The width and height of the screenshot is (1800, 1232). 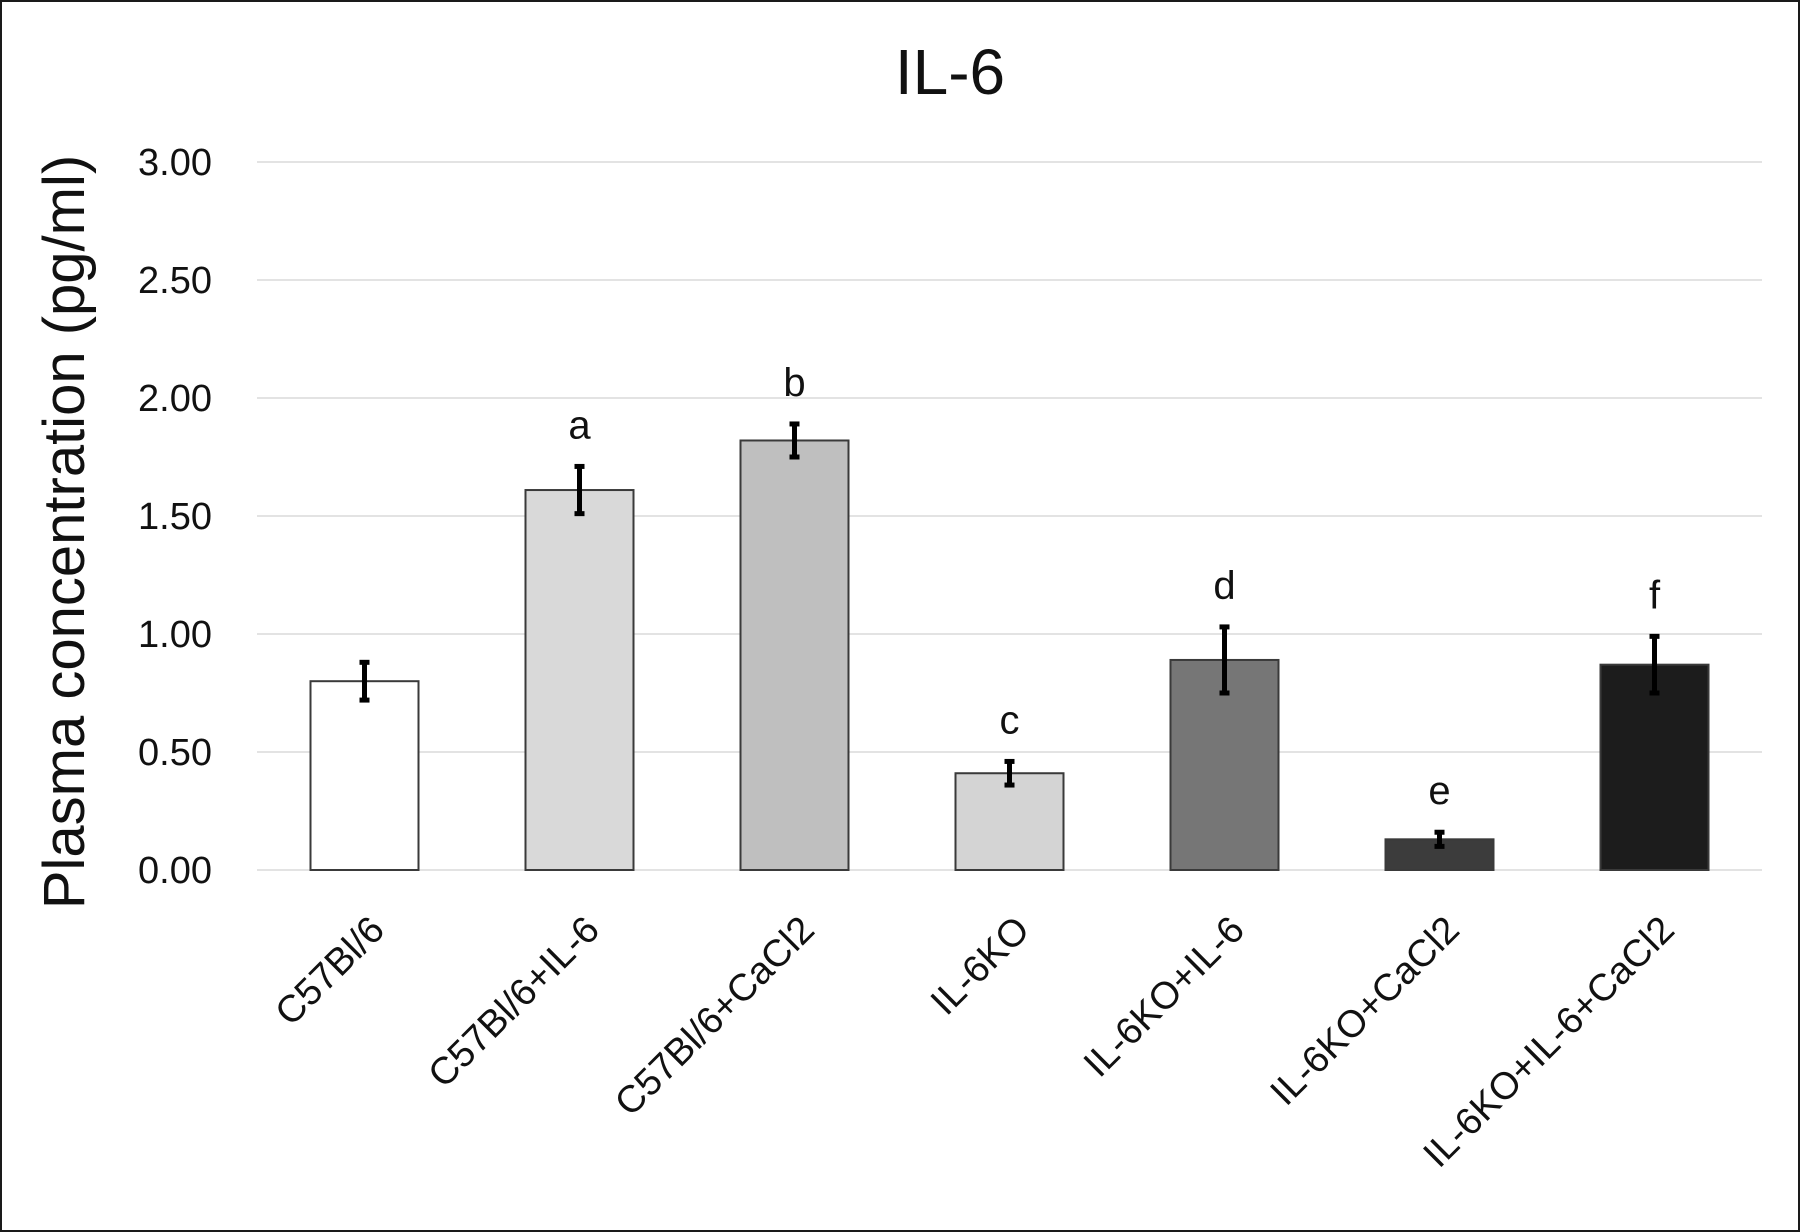 I want to click on significance-letter: a, so click(x=579, y=425).